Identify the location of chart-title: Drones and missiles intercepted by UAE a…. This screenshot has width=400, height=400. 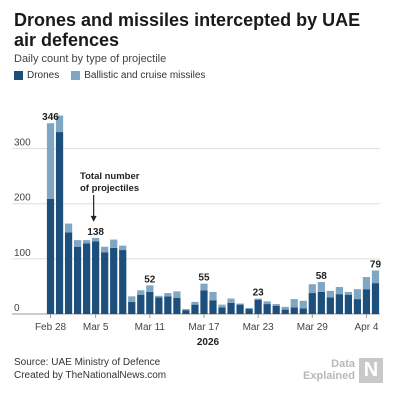
(187, 30).